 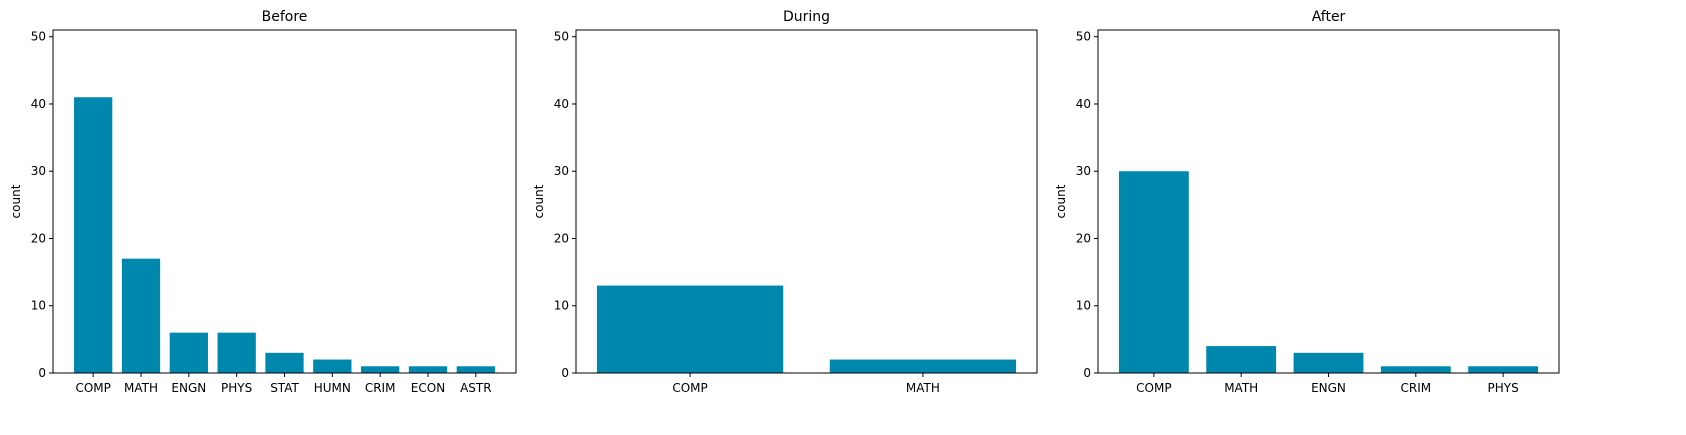 I want to click on chart-title: During, so click(x=806, y=17).